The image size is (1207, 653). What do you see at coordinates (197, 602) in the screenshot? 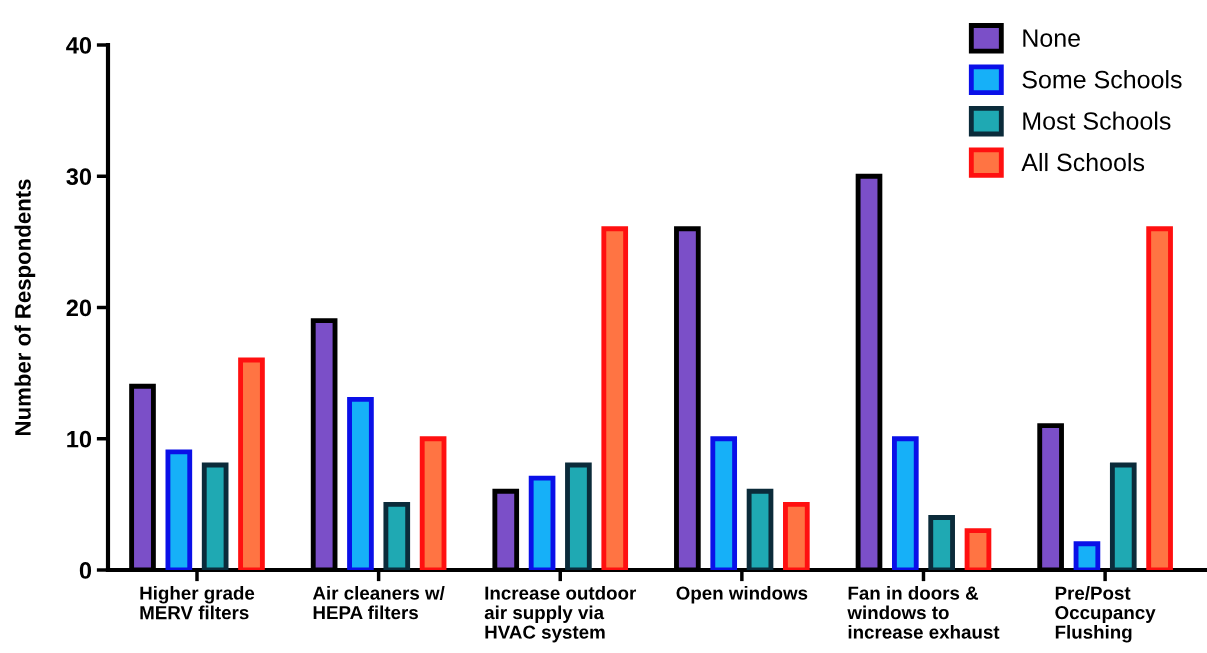
I see `x-tick-label: Higher grade MERV filters` at bounding box center [197, 602].